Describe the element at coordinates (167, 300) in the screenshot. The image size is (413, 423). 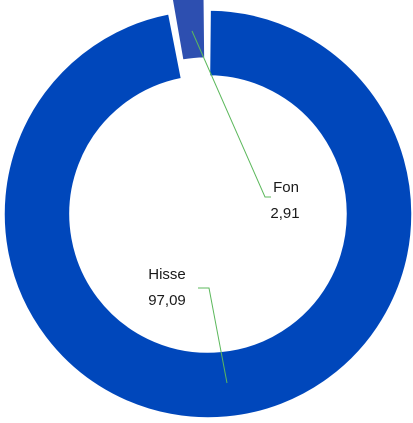
I see `slice-label-hisse-value: 97,09` at that location.